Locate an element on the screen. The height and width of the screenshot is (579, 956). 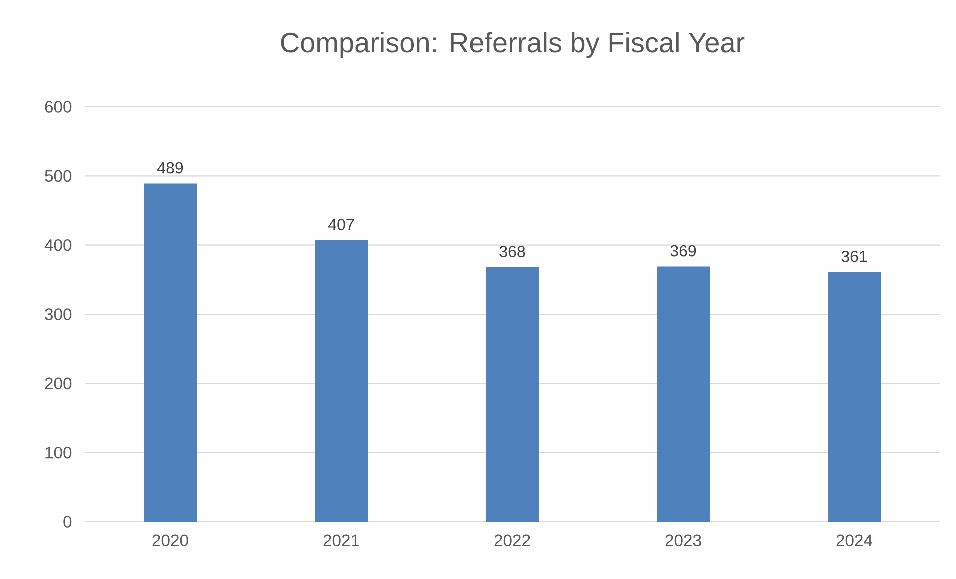
data-label: 368 is located at coordinates (513, 252).